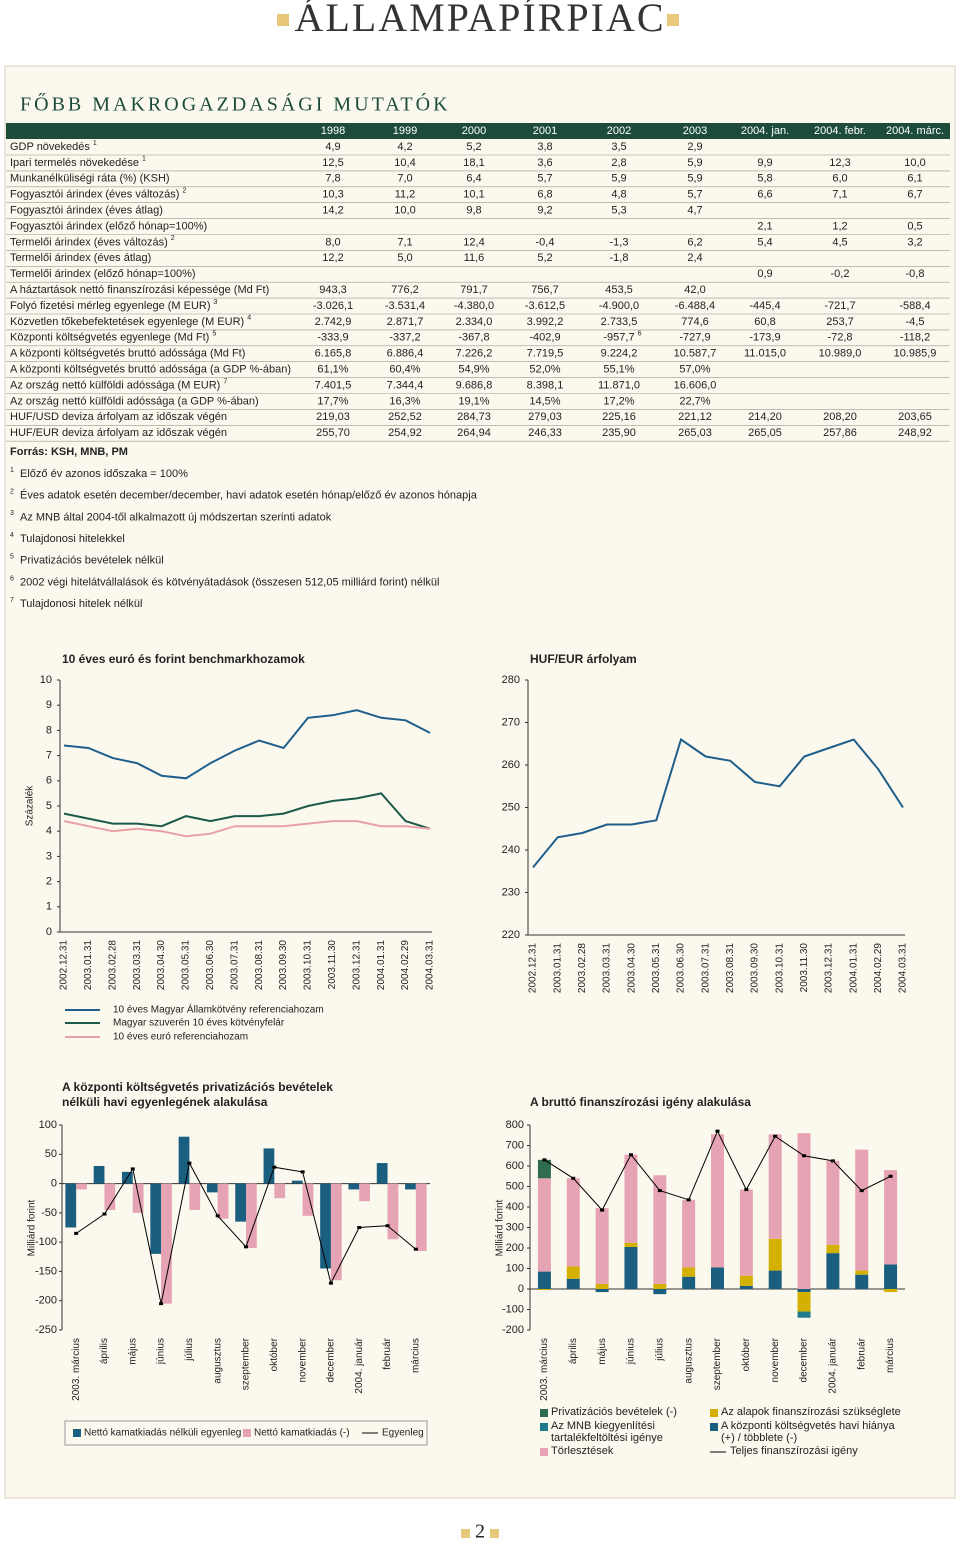  I want to click on cell: -4,5, so click(915, 322).